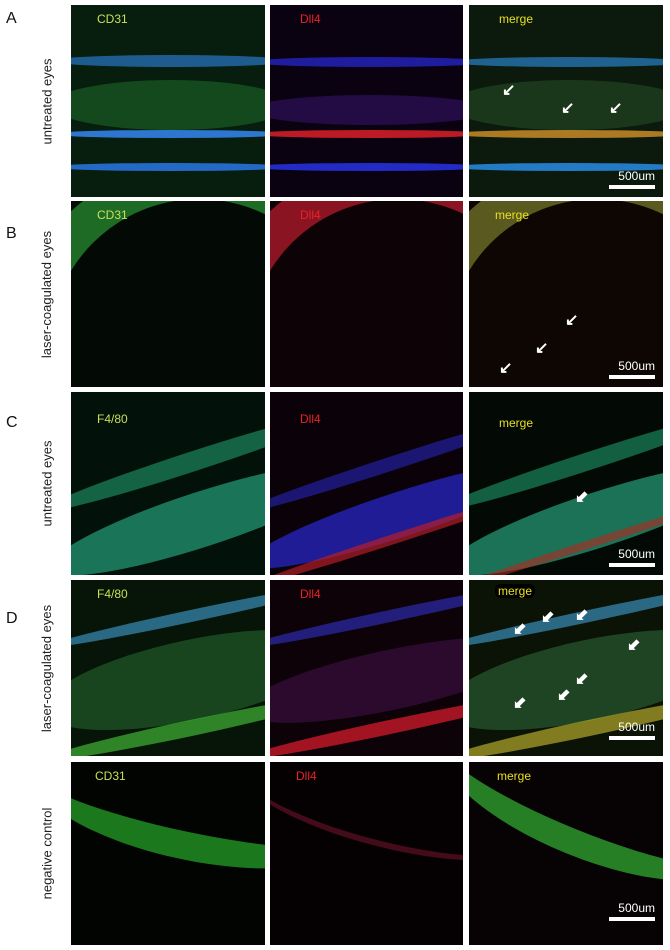 This screenshot has width=670, height=950. Describe the element at coordinates (366, 294) in the screenshot. I see `panel-b-dll4: Dll4` at that location.